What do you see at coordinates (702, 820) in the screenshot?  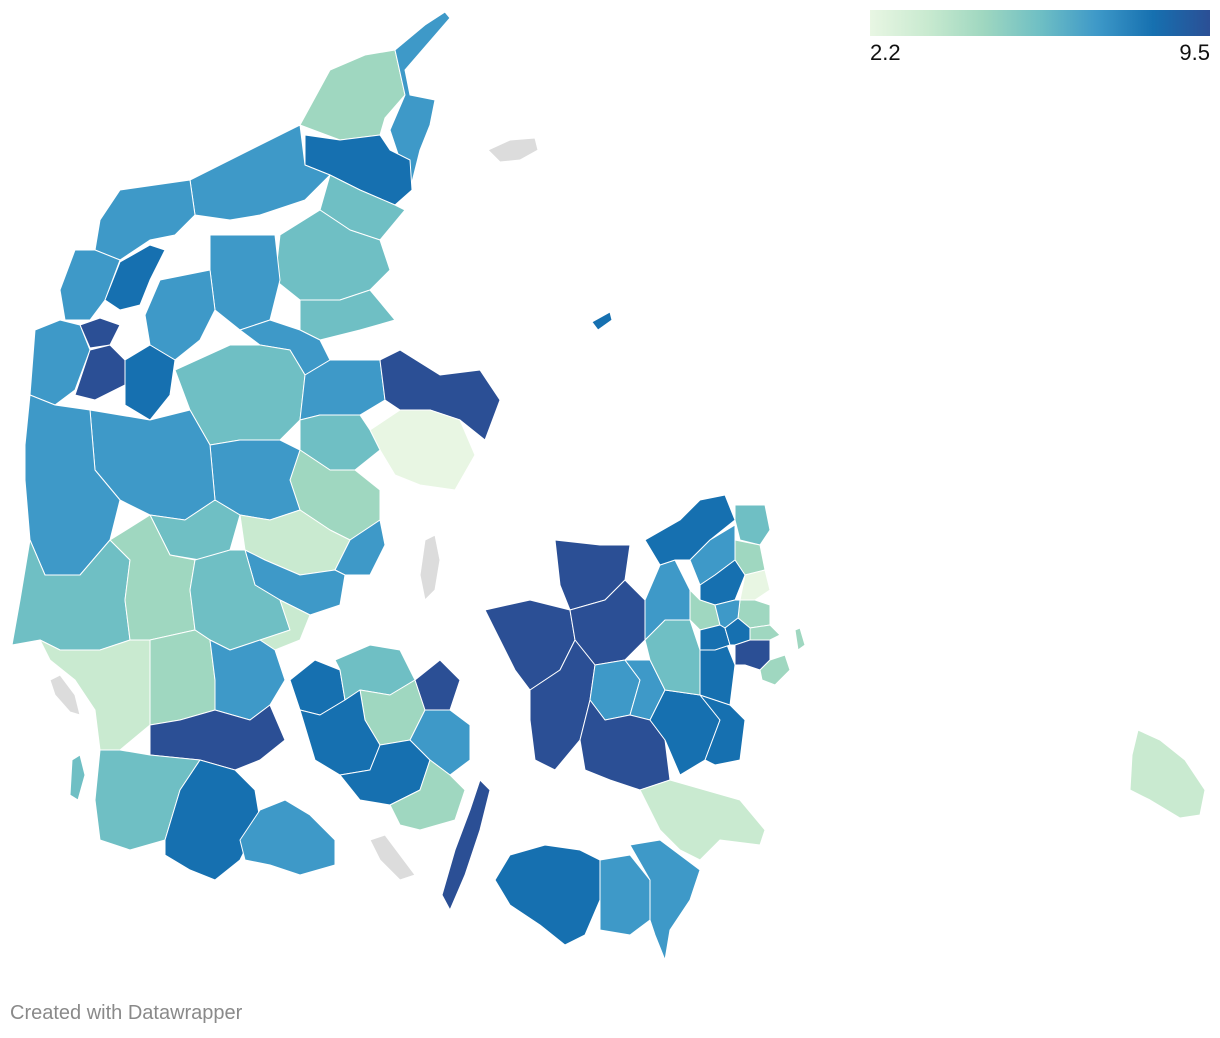 I see `region-mon` at bounding box center [702, 820].